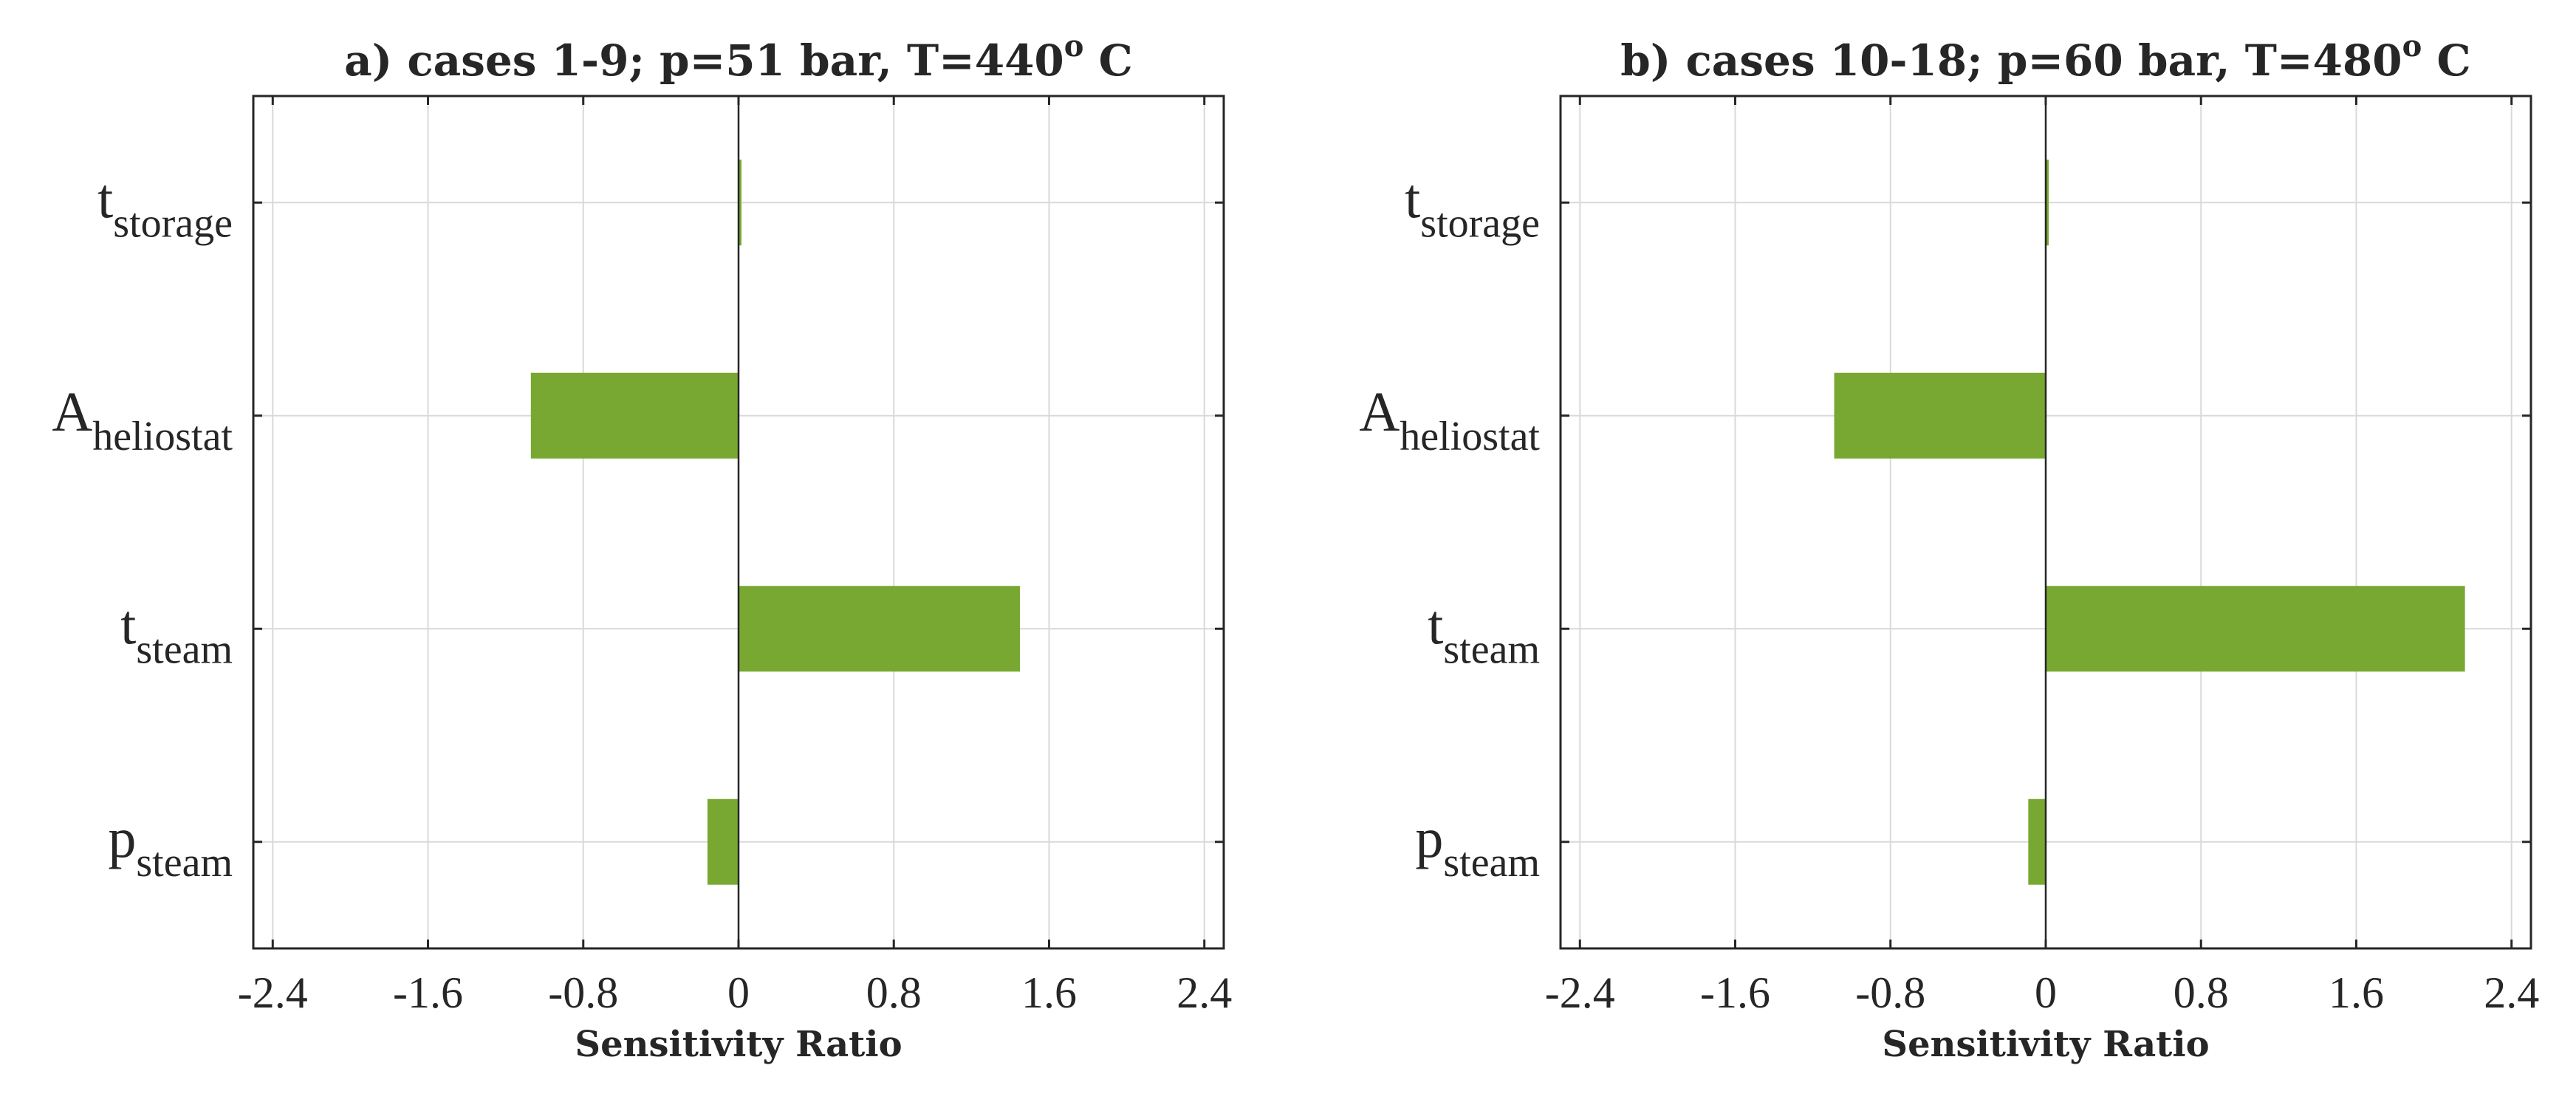 This screenshot has width=2576, height=1105. What do you see at coordinates (2011, 61) in the screenshot?
I see `chart-title-main: b) cases 10-18; p=60 bar, T=480` at bounding box center [2011, 61].